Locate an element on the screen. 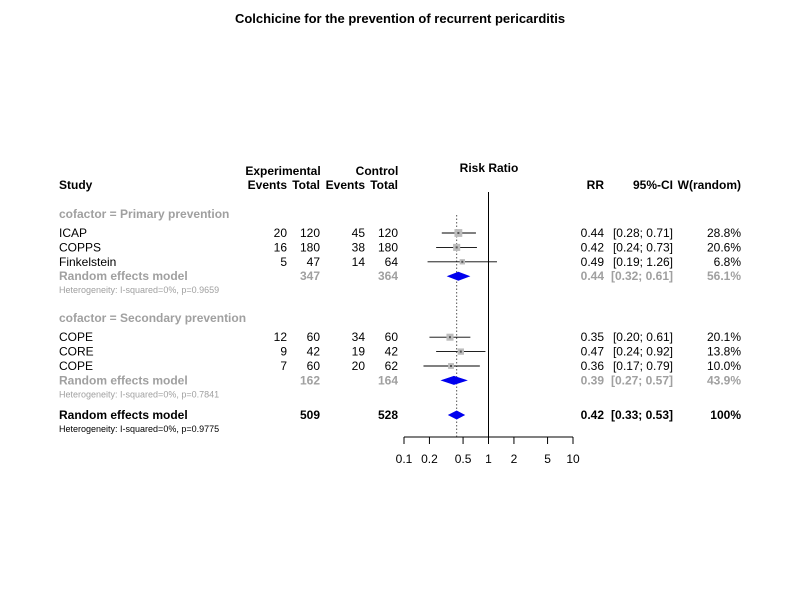  study-name: COPPS is located at coordinates (80, 247).